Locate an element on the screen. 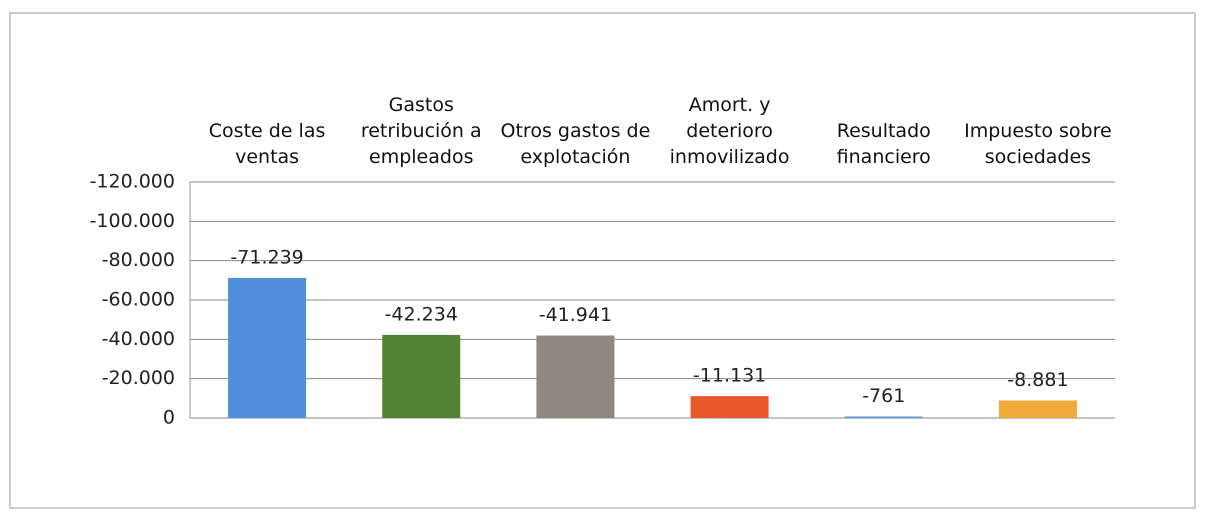  x-tick-label: Coste de las ventas is located at coordinates (267, 144).